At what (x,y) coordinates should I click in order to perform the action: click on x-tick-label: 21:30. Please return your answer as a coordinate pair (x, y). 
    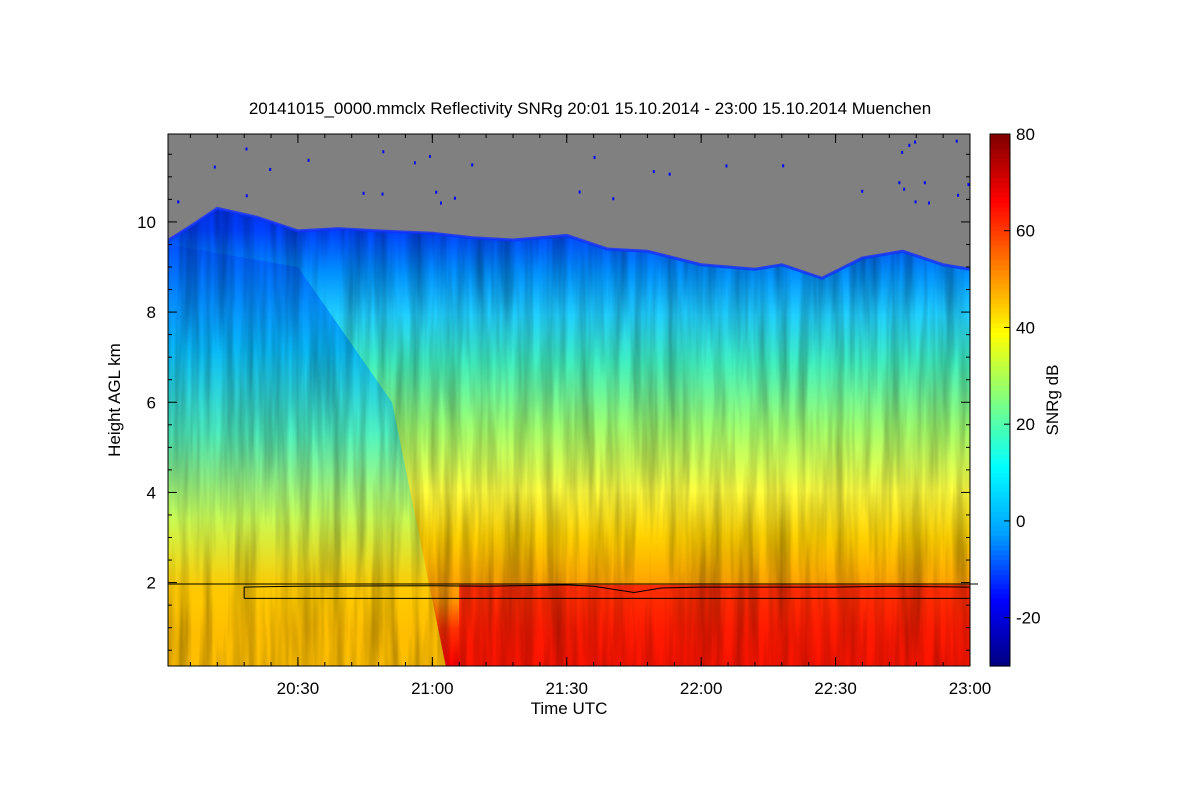
    Looking at the image, I should click on (566, 688).